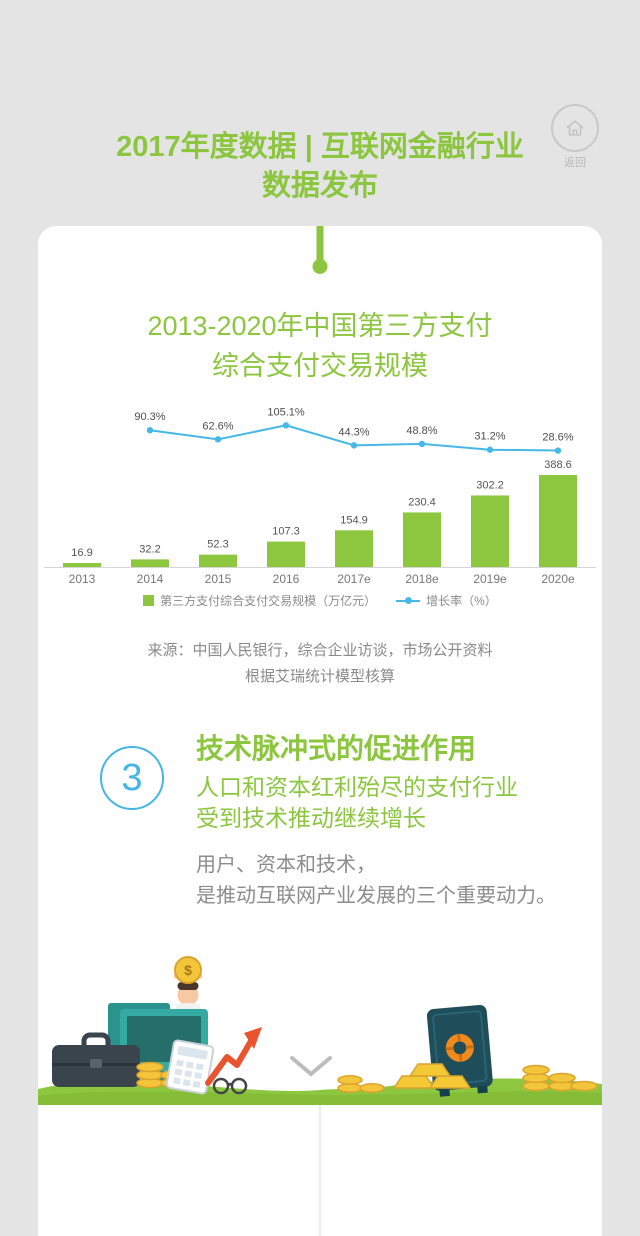 The image size is (640, 1236). Describe the element at coordinates (268, 601) in the screenshot. I see `legend-bar-label: 第三方支付综合支付交易规模（万亿元）` at that location.